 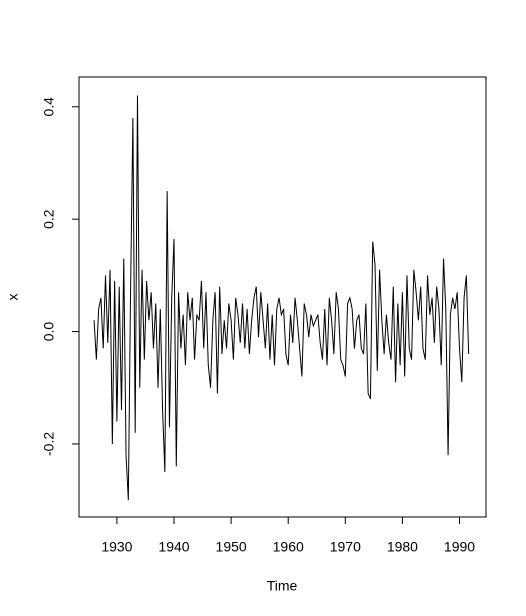 I want to click on y-tick-label: 0.4, so click(x=49, y=107).